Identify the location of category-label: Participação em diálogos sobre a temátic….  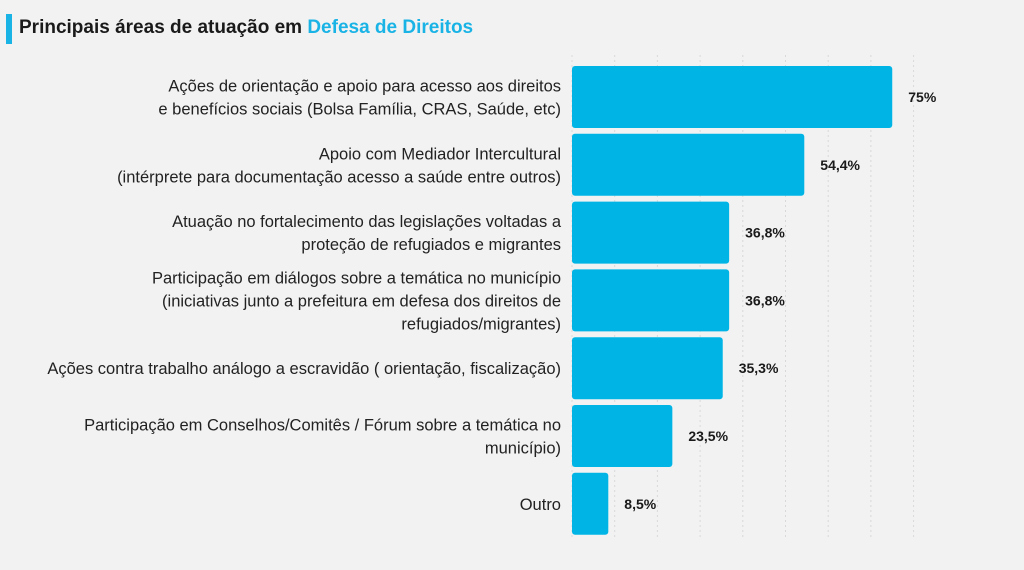
(356, 301).